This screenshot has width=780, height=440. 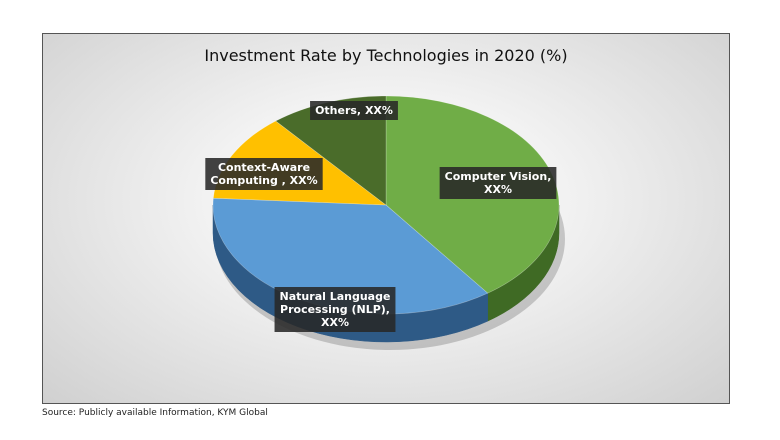 I want to click on data-label-text: Context-Aware, so click(x=264, y=167).